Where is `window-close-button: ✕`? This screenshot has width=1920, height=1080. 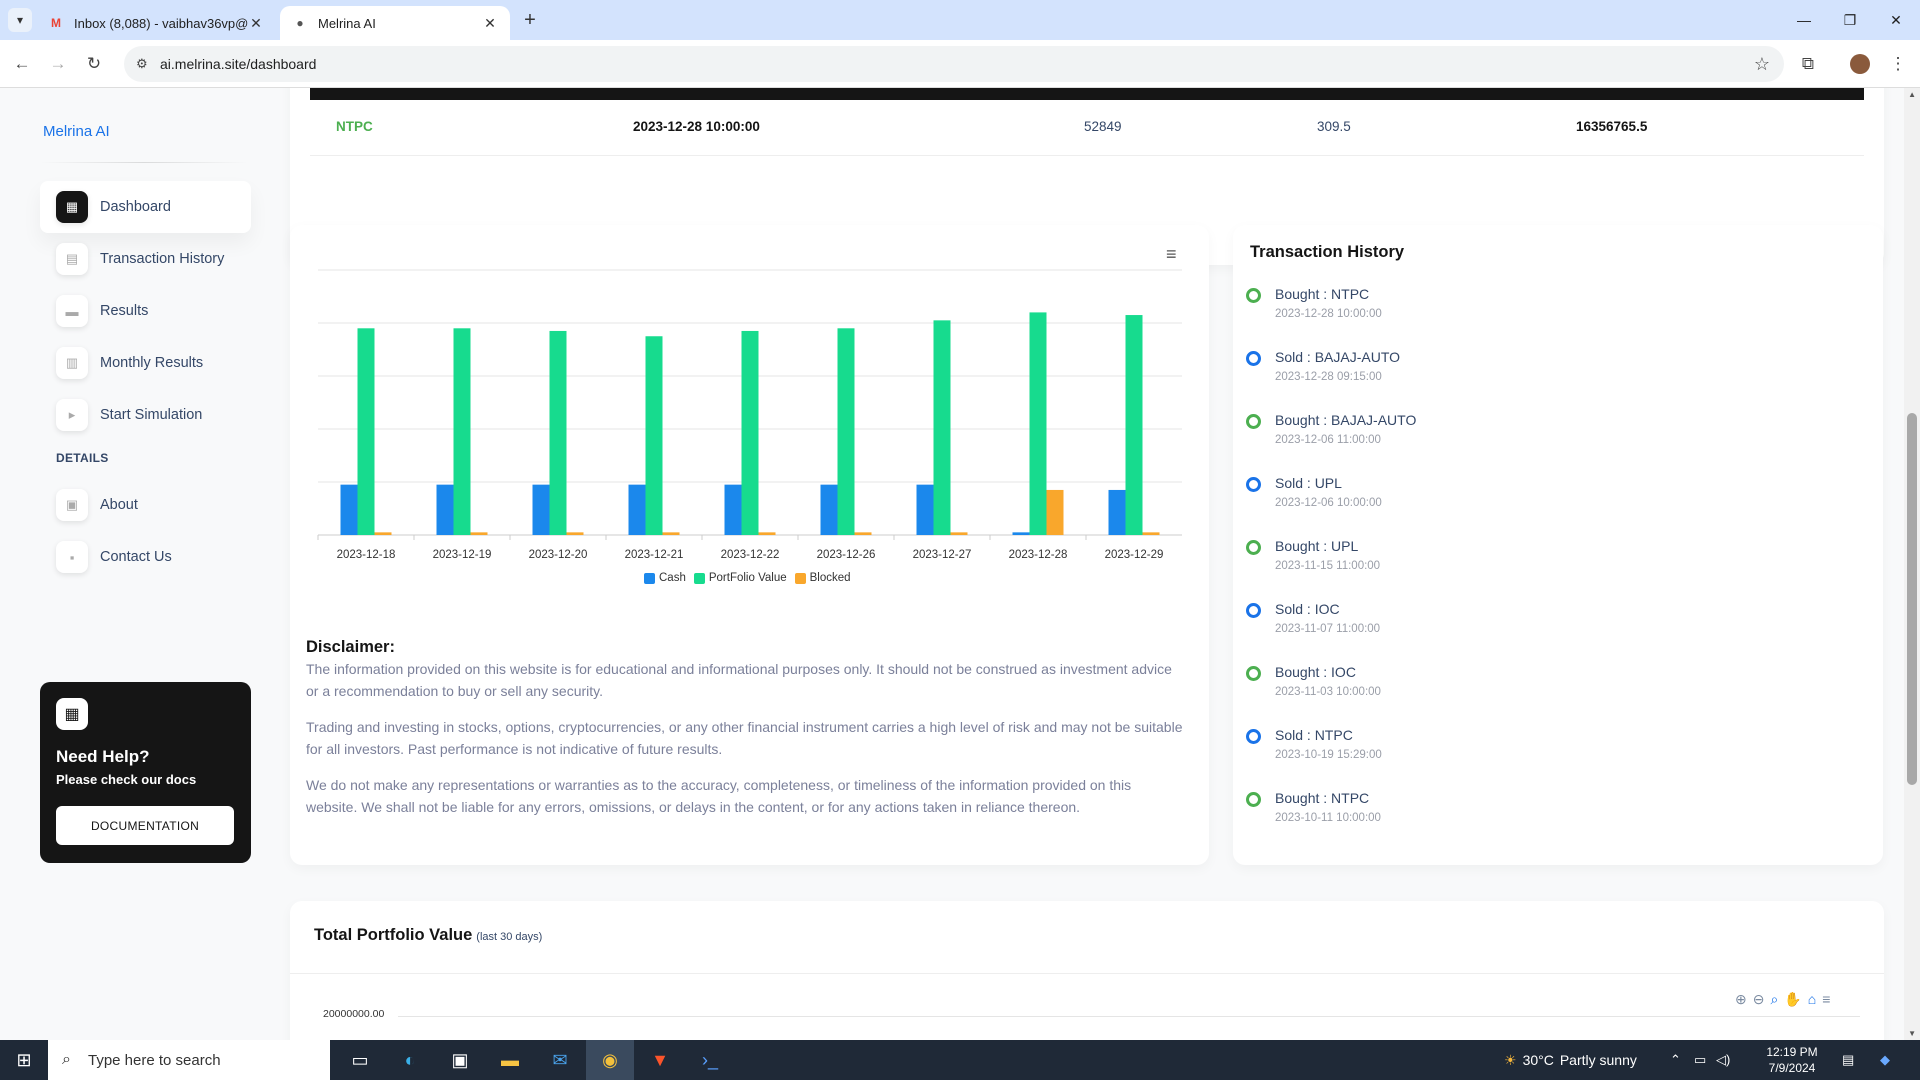
window-close-button: ✕ is located at coordinates (1896, 19).